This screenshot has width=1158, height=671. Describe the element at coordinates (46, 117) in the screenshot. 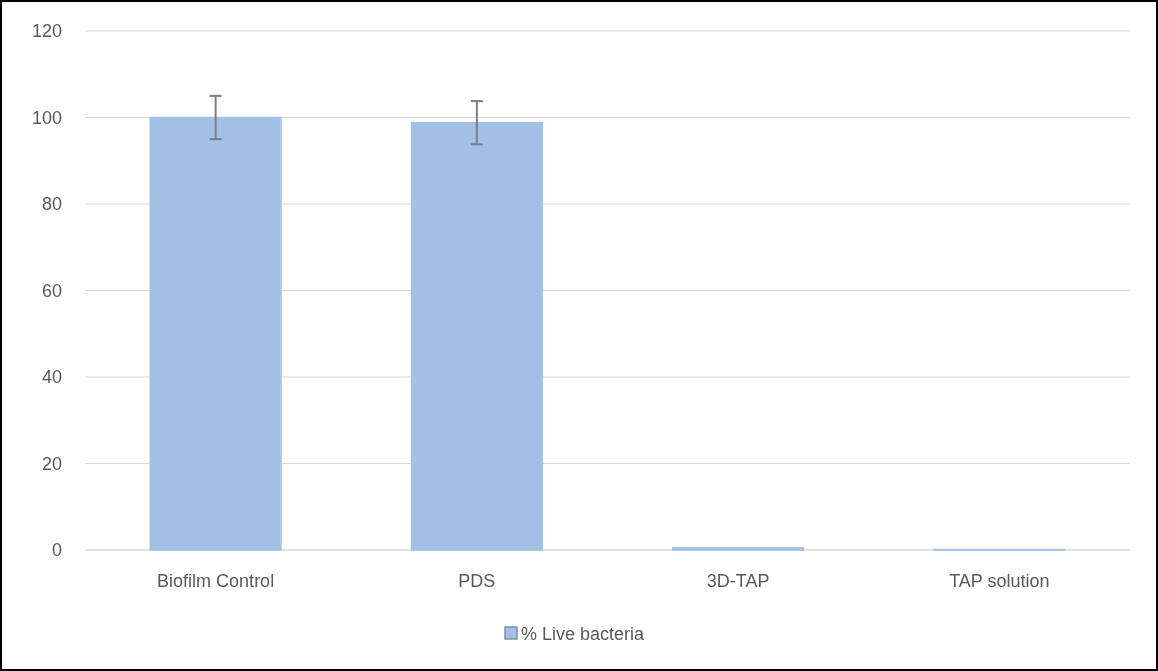

I see `y-tick-label: 100` at that location.